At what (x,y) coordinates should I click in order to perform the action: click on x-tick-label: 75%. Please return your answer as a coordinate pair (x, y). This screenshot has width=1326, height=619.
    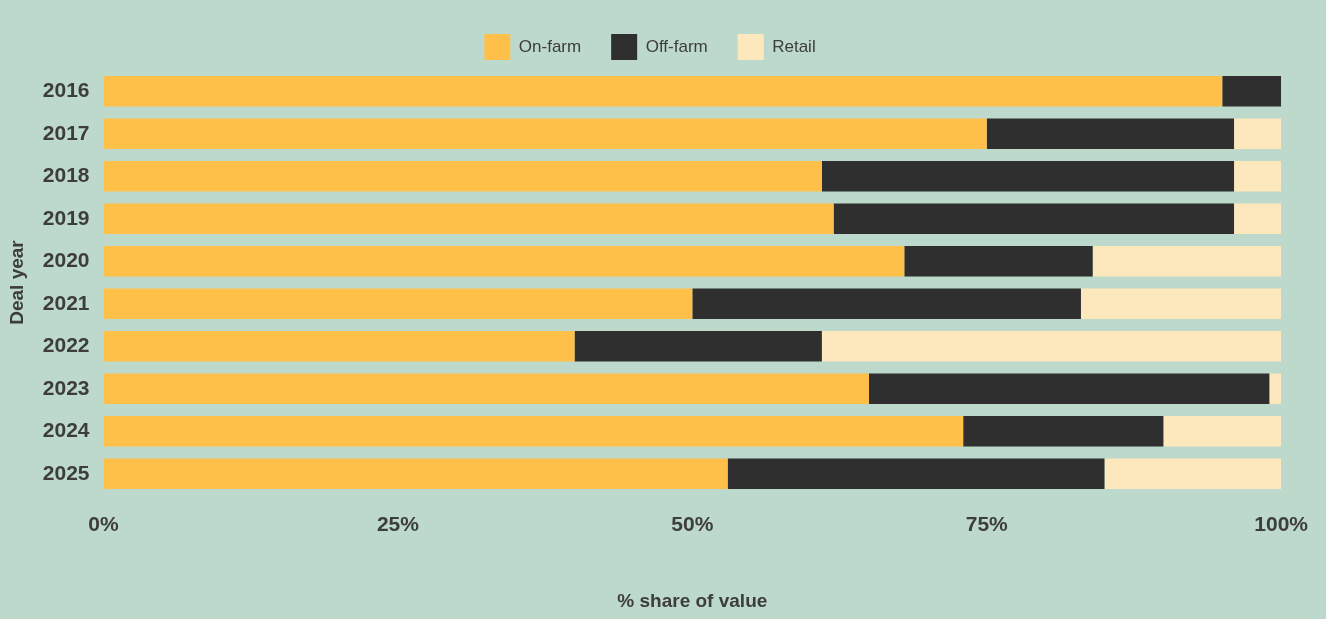
    Looking at the image, I should click on (987, 524).